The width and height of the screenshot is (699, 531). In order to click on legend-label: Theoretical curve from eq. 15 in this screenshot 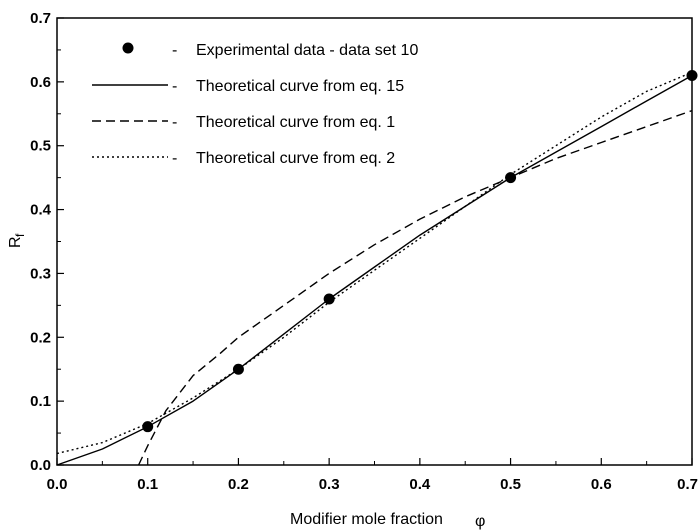, I will do `click(300, 86)`.